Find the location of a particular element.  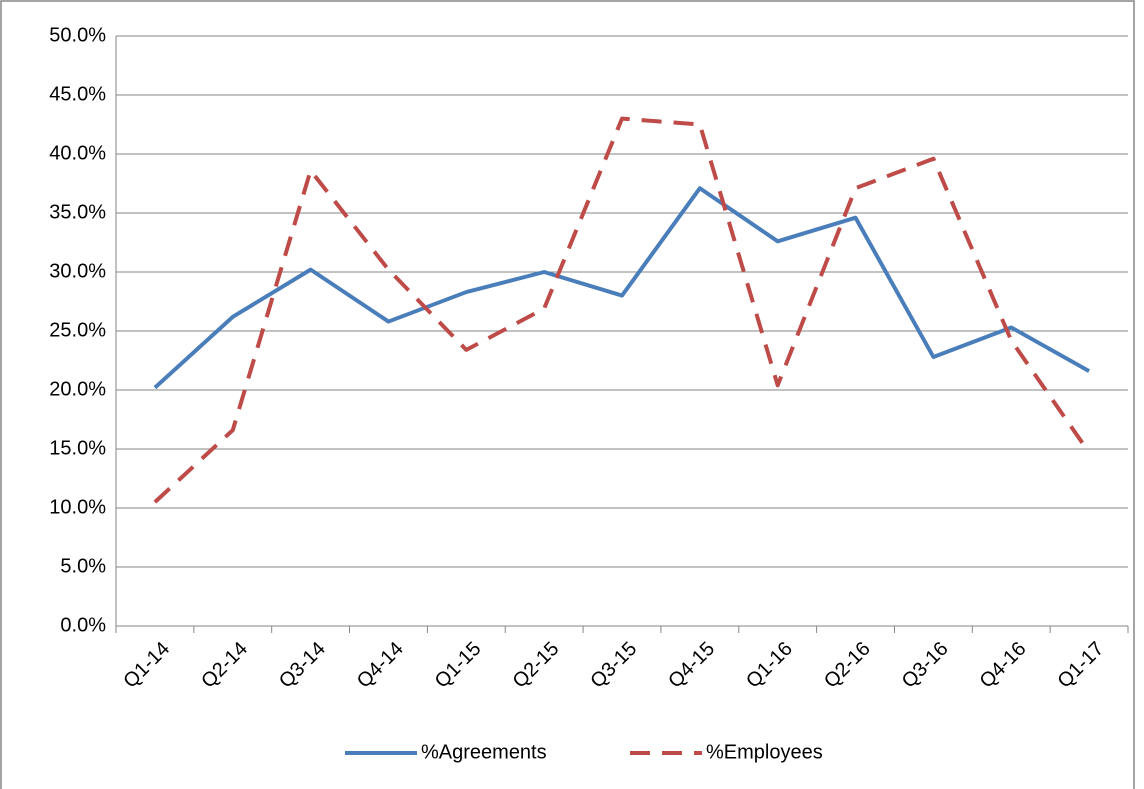

y-tick-label: 25.0% is located at coordinates (77, 330).